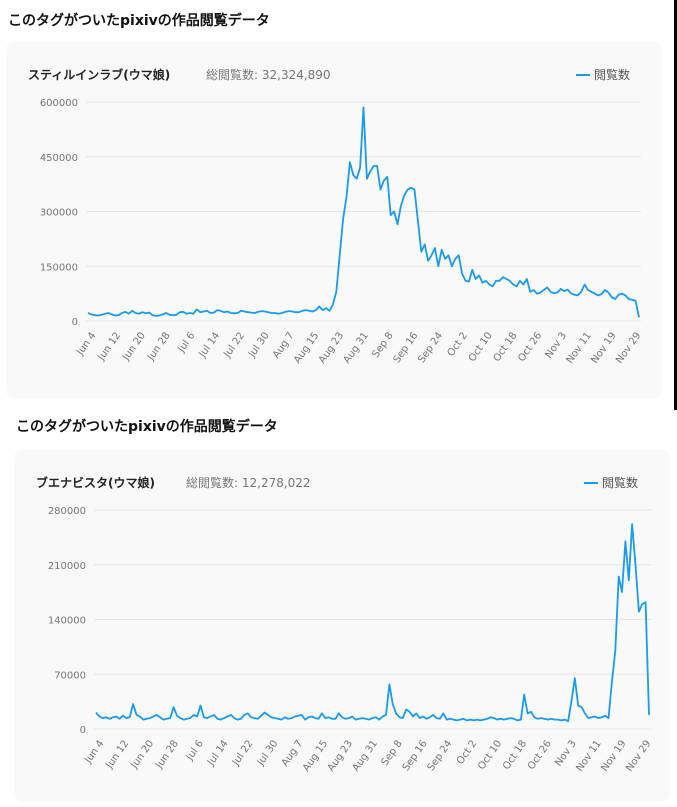 The height and width of the screenshot is (807, 677). I want to click on edge-strip, so click(675, 205).